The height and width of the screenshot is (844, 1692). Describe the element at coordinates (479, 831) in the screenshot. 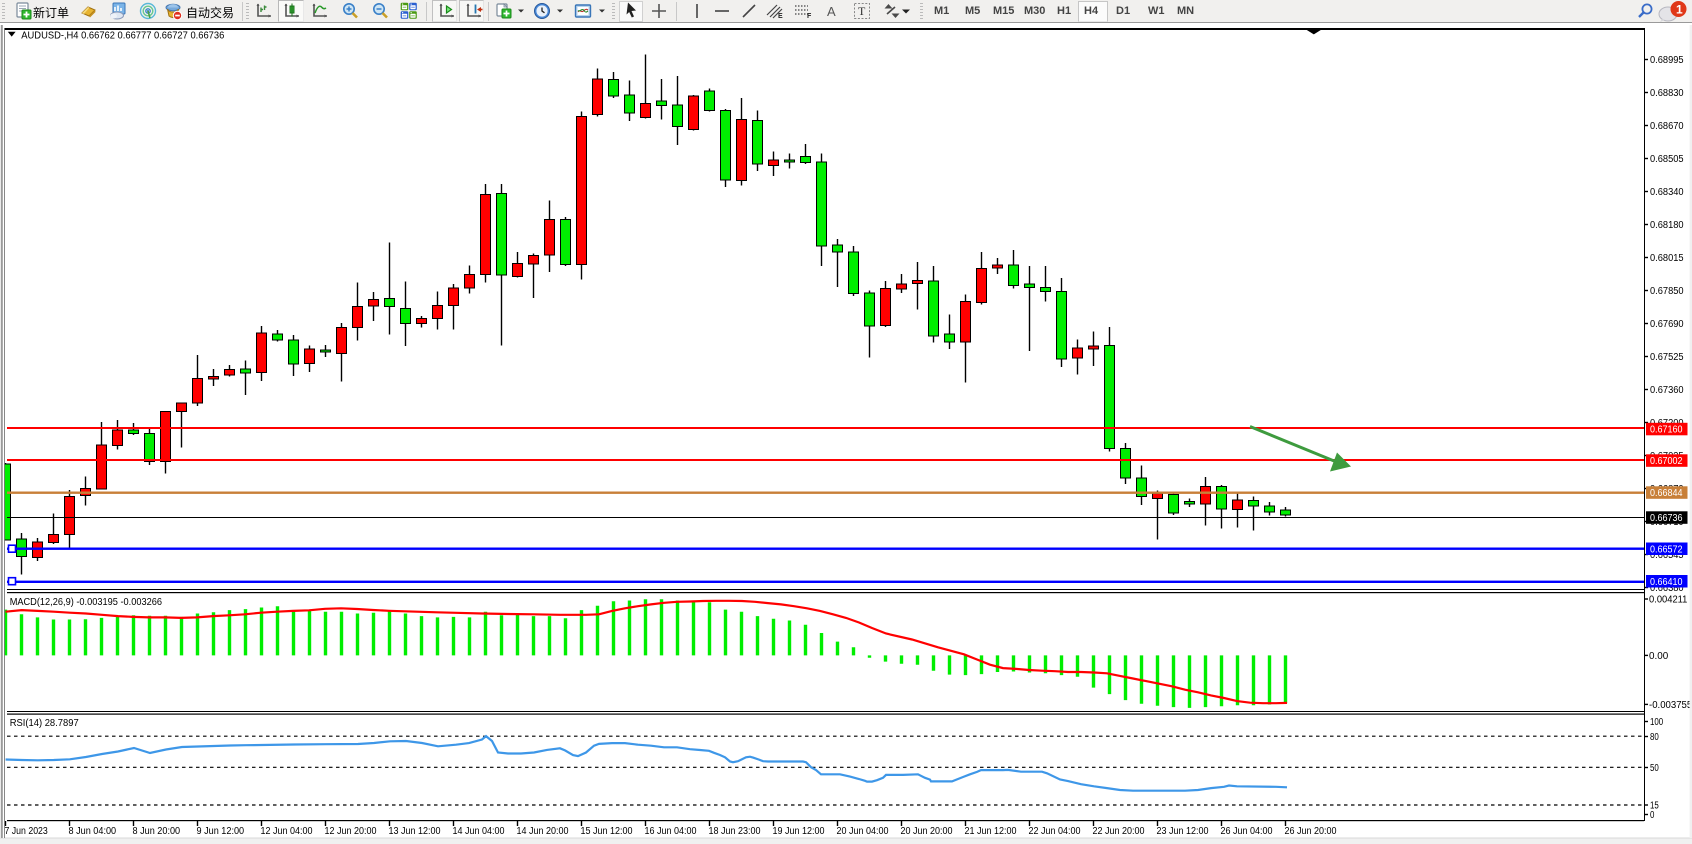

I see `svg-text: 14 Jun 04:00` at that location.